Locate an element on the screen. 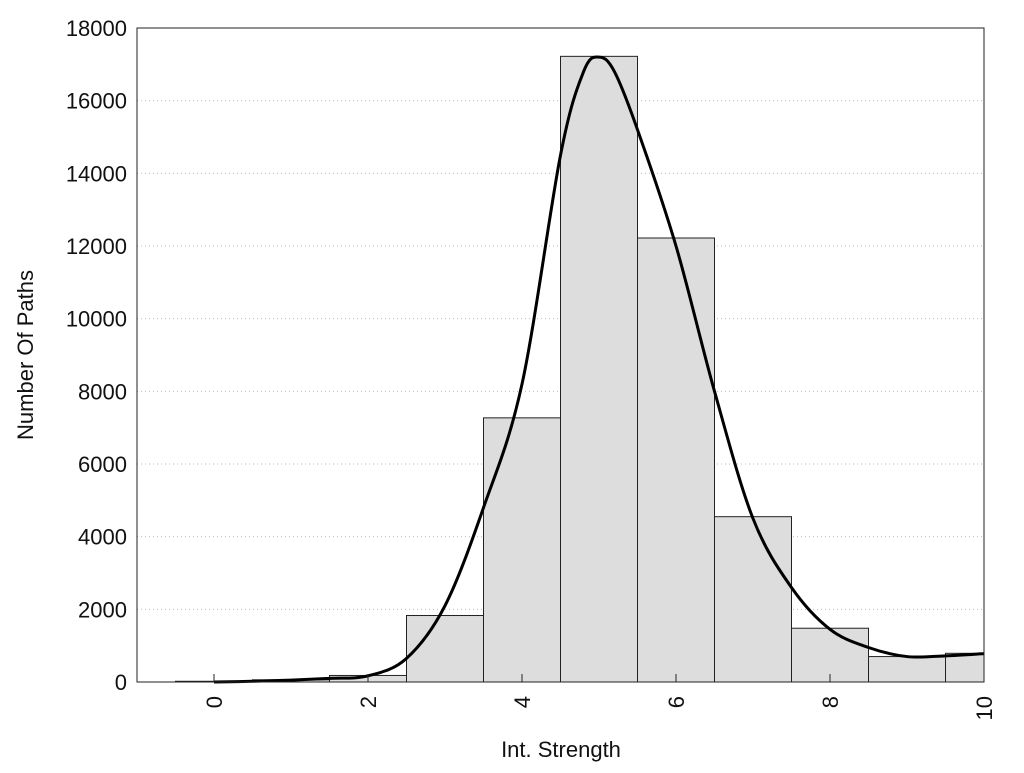 The height and width of the screenshot is (773, 1024). x-tick-label: 10 is located at coordinates (984, 708).